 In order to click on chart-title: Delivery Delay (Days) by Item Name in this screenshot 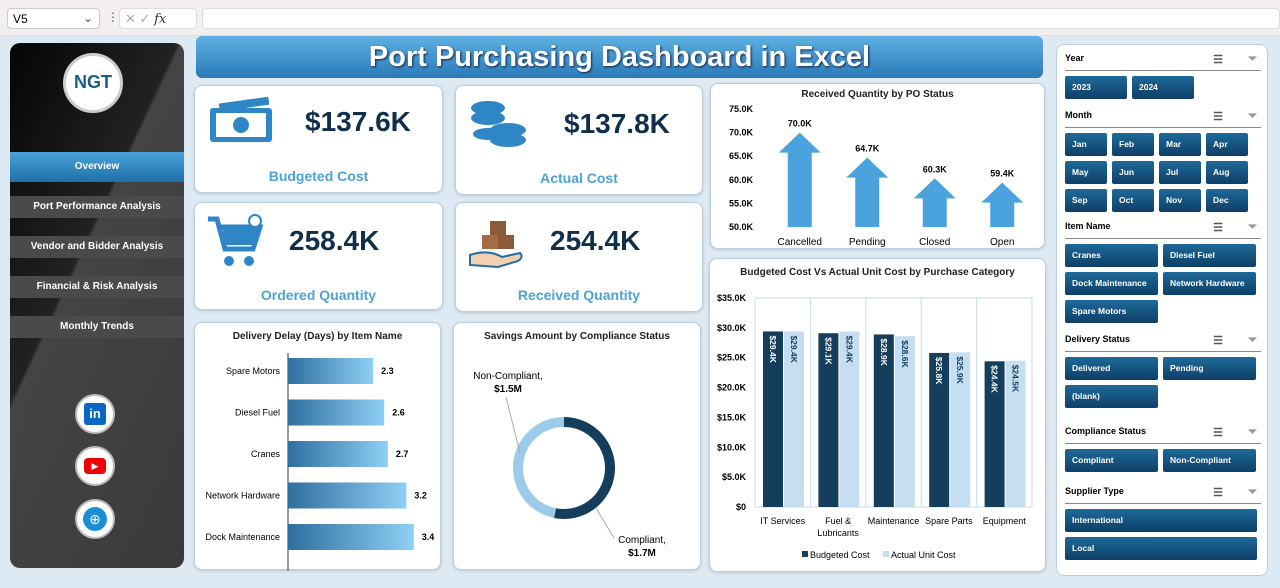, I will do `click(317, 336)`.